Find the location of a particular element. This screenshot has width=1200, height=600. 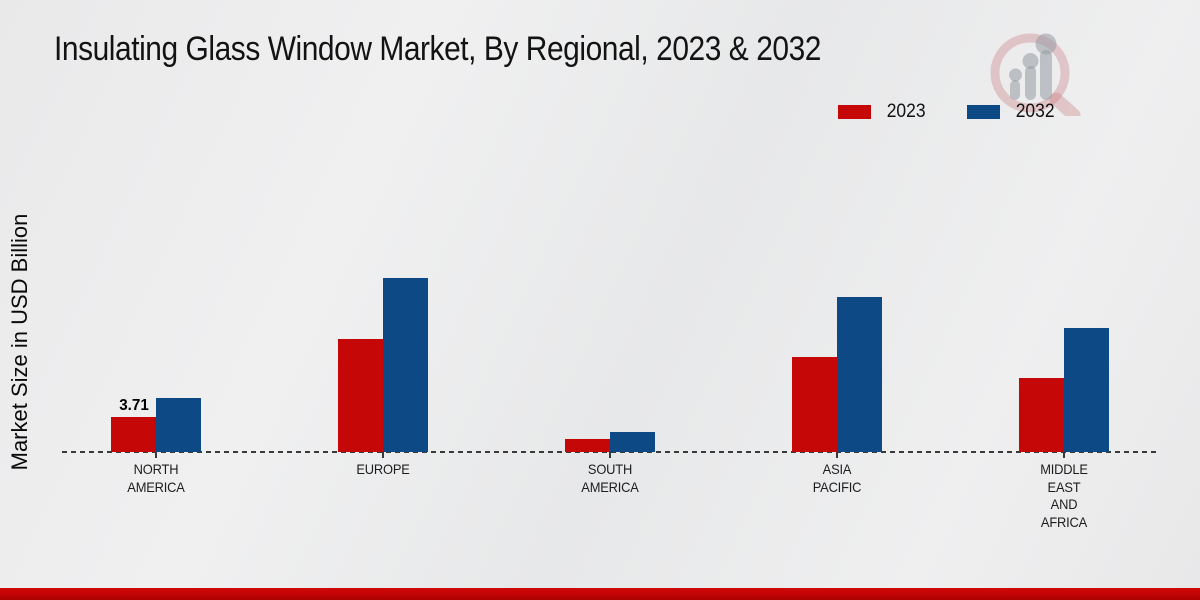

bar-2023-north-america is located at coordinates (133, 434).